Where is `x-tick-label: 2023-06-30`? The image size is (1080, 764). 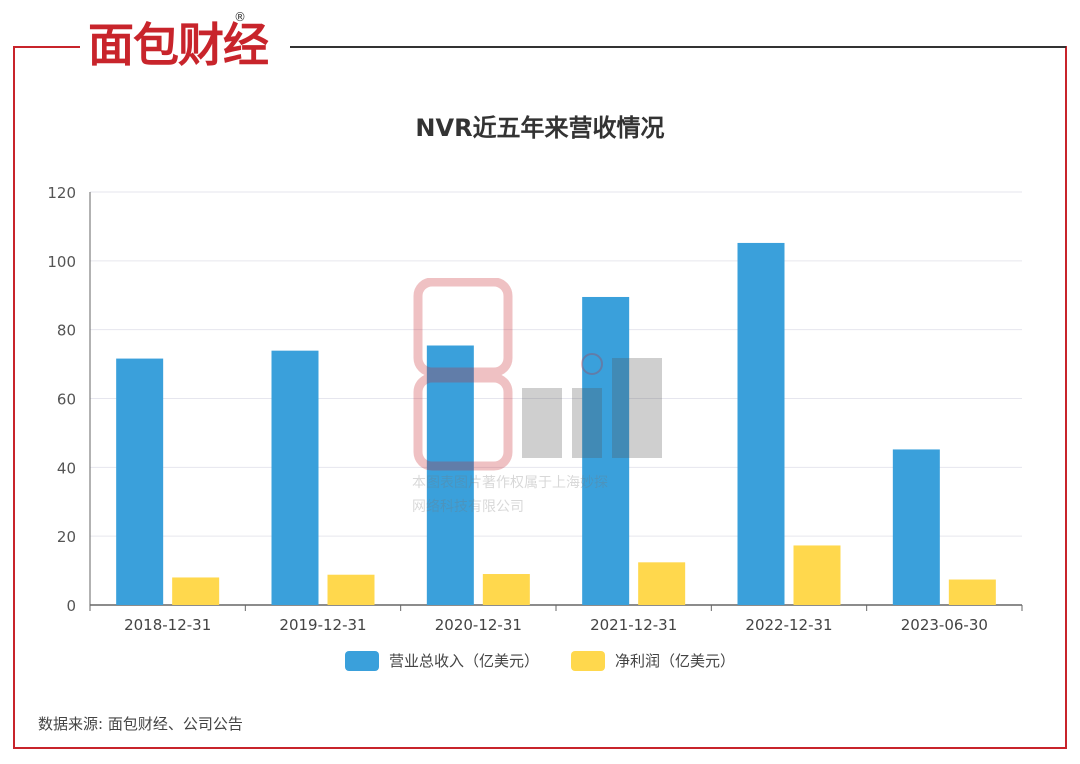
x-tick-label: 2023-06-30 is located at coordinates (944, 625).